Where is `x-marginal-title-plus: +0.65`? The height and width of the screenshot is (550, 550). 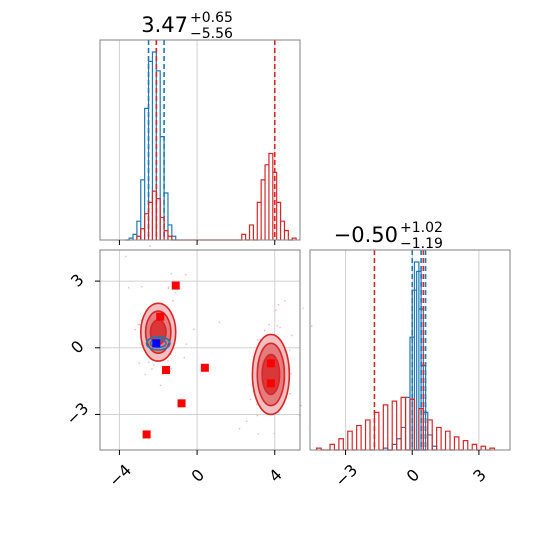 x-marginal-title-plus: +0.65 is located at coordinates (211, 18).